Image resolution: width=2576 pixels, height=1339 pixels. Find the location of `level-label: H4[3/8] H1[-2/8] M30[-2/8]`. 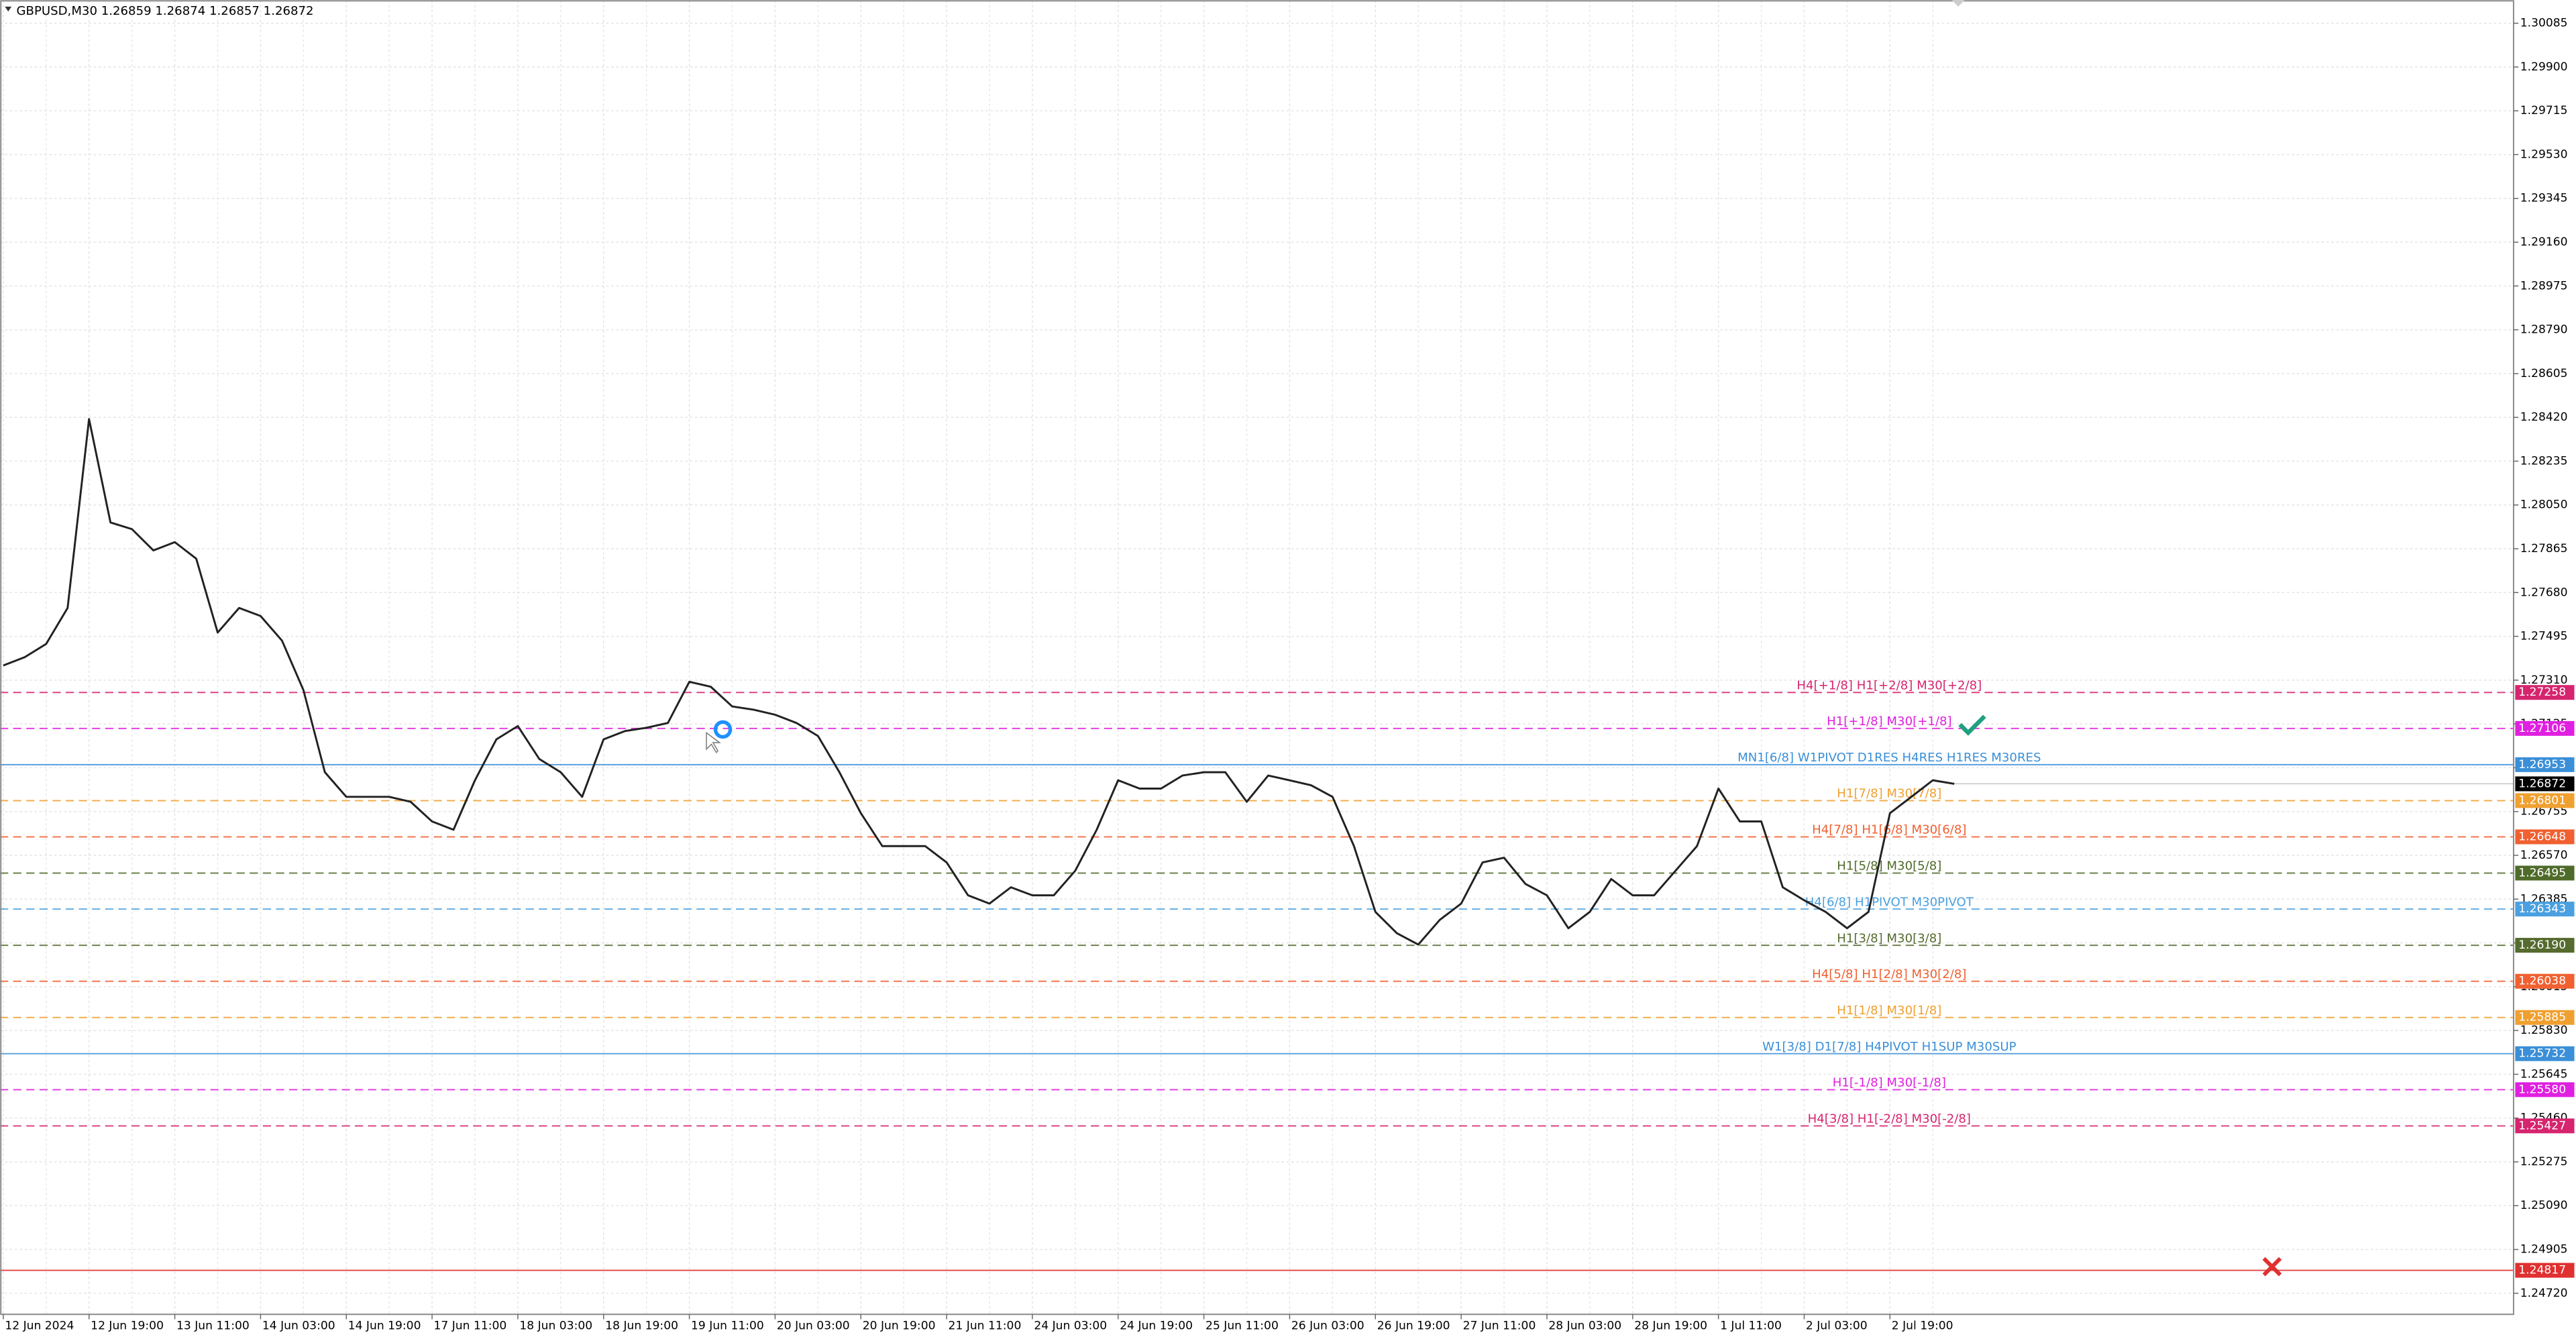

level-label: H4[3/8] H1[-2/8] M30[-2/8] is located at coordinates (1889, 1119).